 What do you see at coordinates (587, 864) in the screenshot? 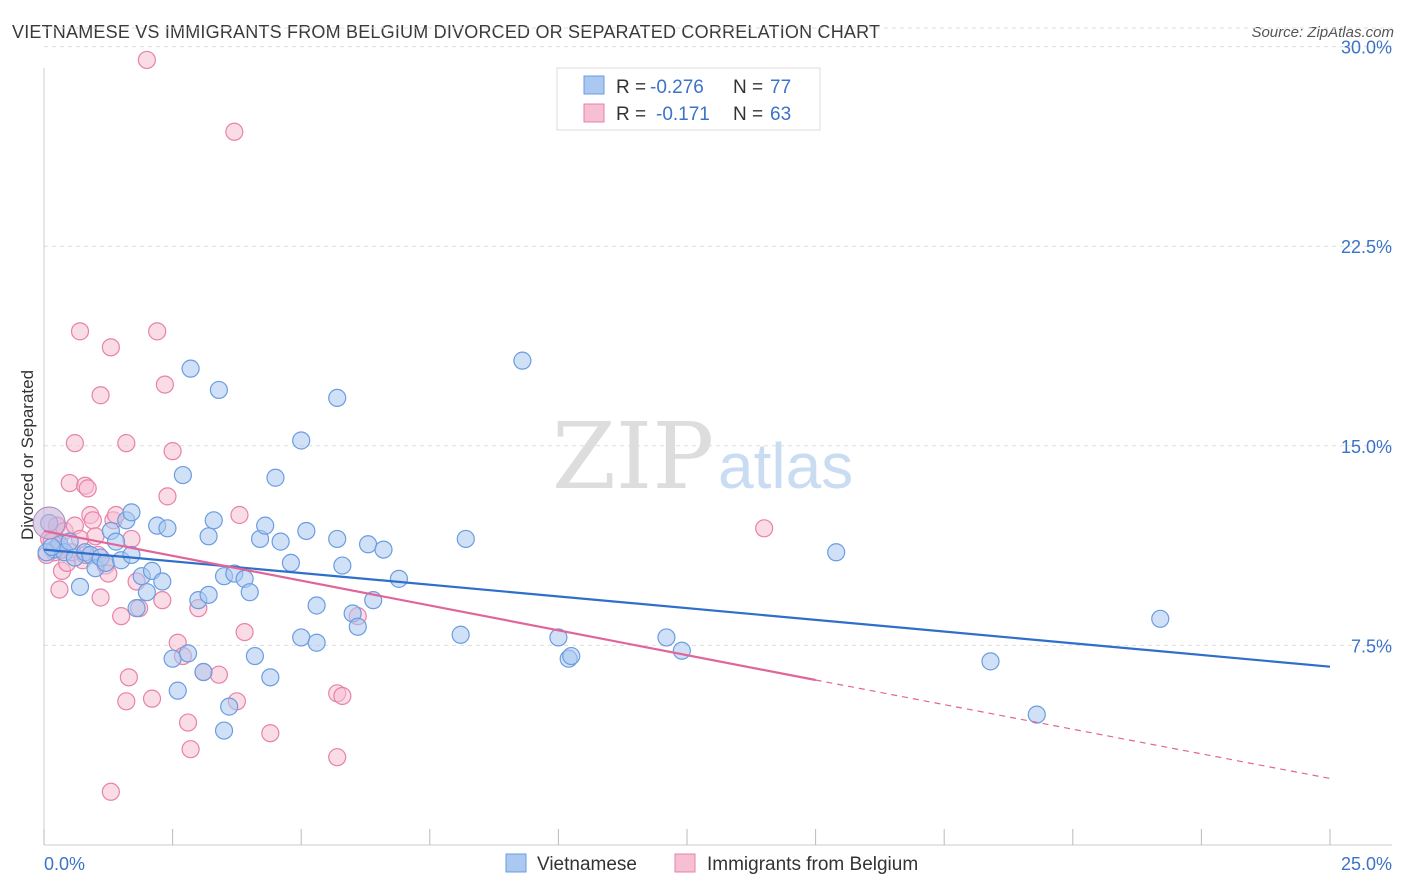
I see `legend-bottom-label-vietnamese: Vietnamese` at bounding box center [587, 864].